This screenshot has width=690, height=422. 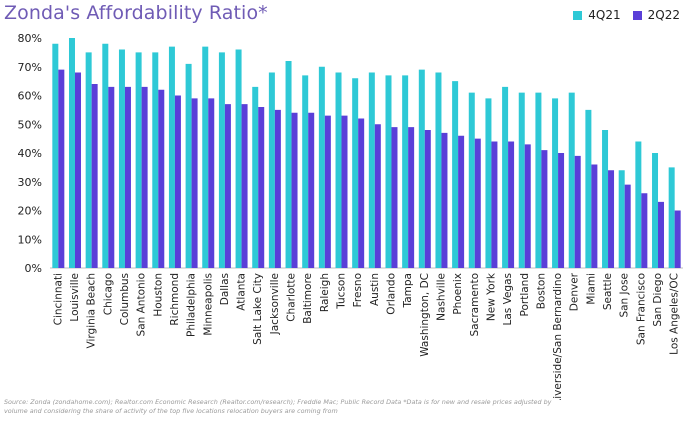 What do you see at coordinates (508, 299) in the screenshot?
I see `x-tick-label: Las Vegas` at bounding box center [508, 299].